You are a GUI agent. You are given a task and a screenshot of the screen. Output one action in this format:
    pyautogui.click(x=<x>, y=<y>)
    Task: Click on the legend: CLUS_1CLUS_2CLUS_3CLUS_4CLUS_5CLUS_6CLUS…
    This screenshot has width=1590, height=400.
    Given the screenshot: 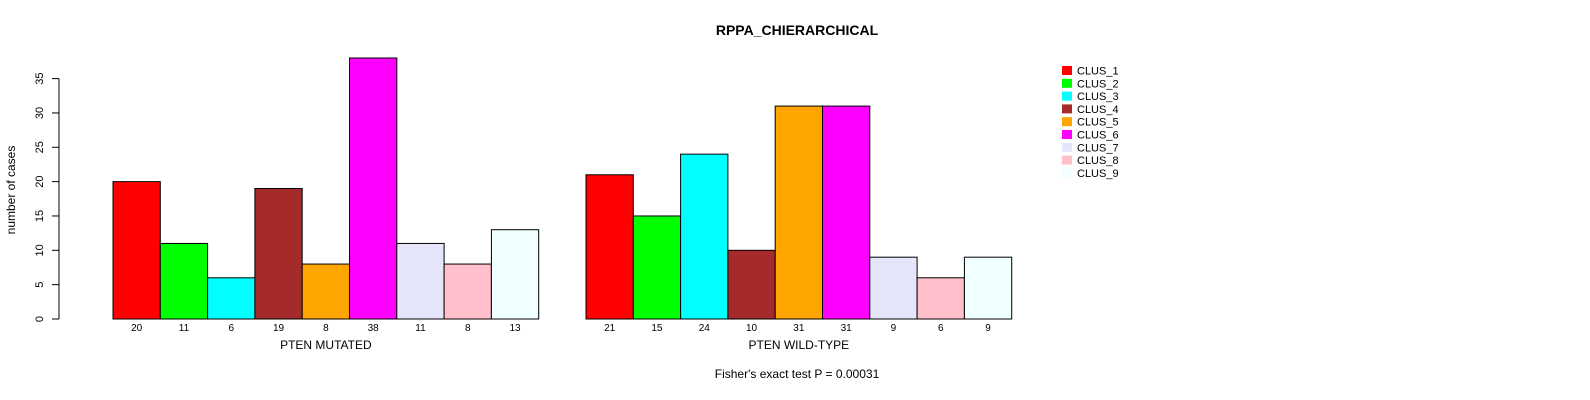 What is the action you would take?
    pyautogui.click(x=1090, y=123)
    